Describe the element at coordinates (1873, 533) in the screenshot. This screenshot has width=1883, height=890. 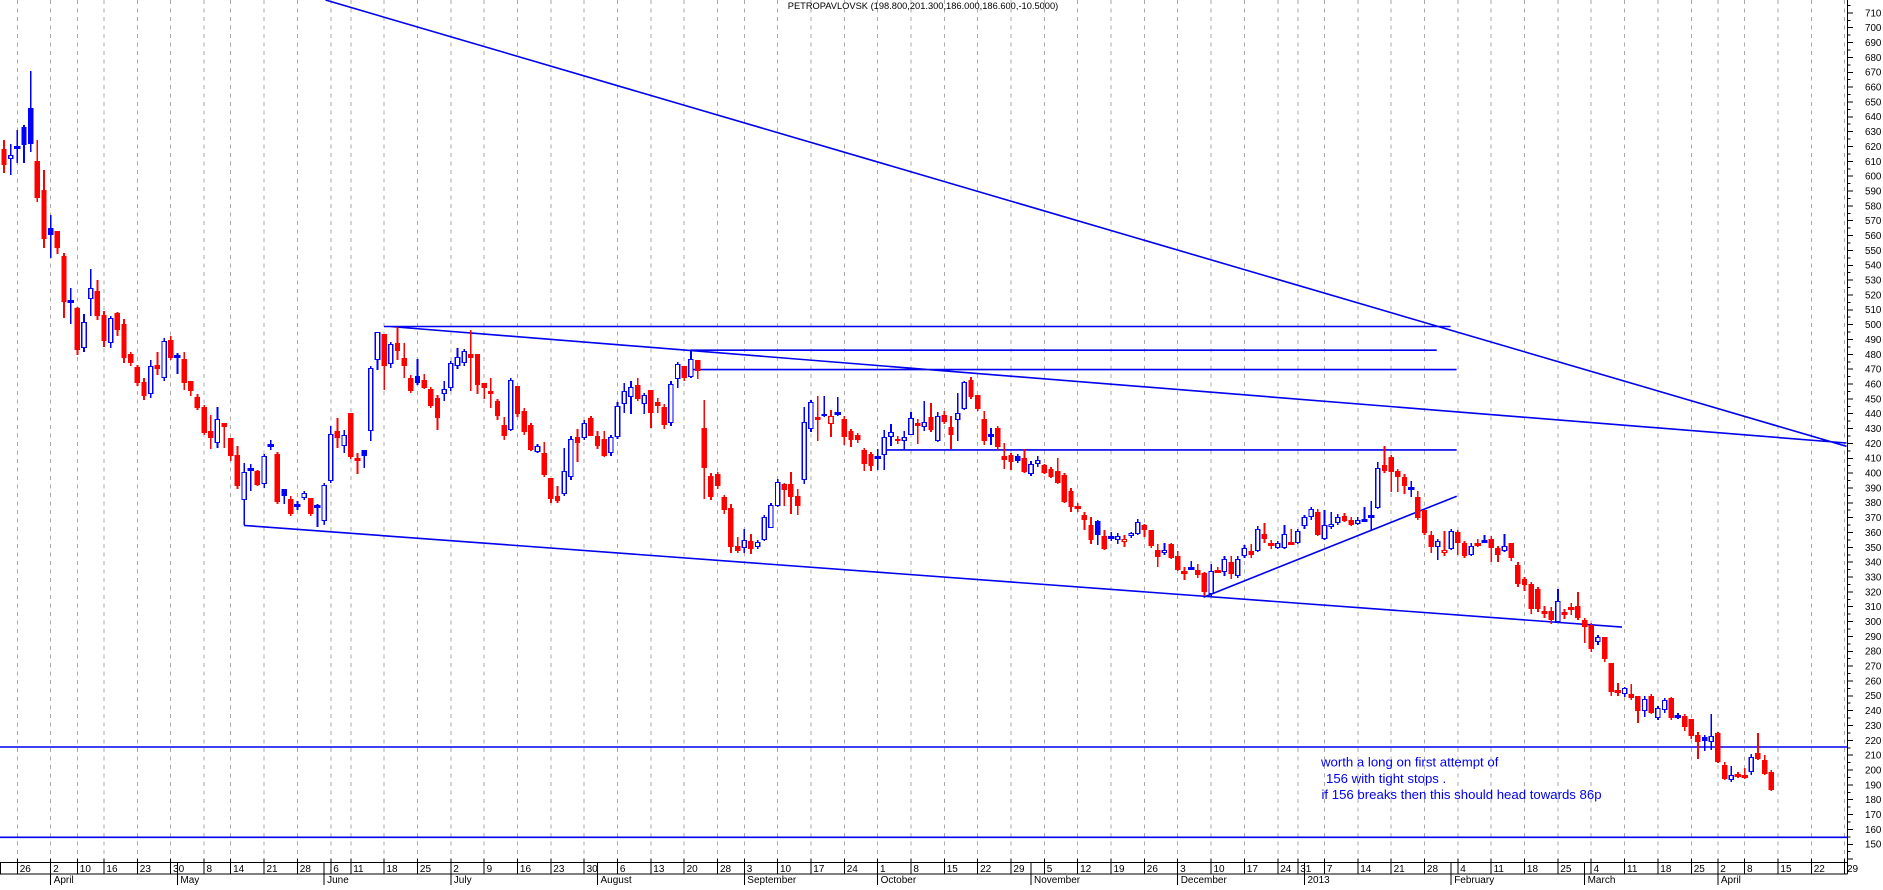
I see `svg-text: 360` at that location.